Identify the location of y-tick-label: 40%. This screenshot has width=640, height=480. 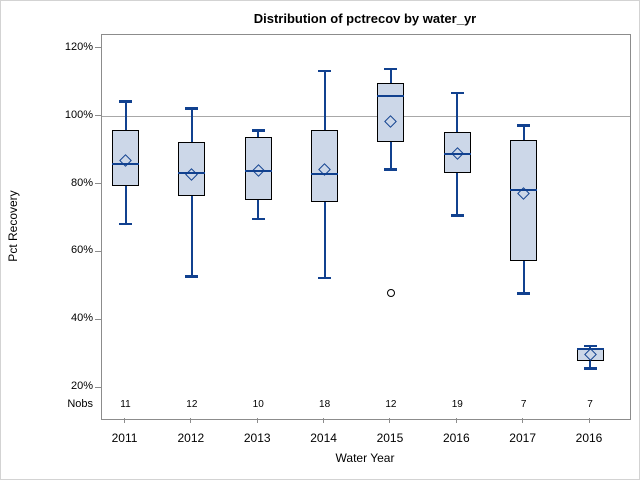
(81, 318).